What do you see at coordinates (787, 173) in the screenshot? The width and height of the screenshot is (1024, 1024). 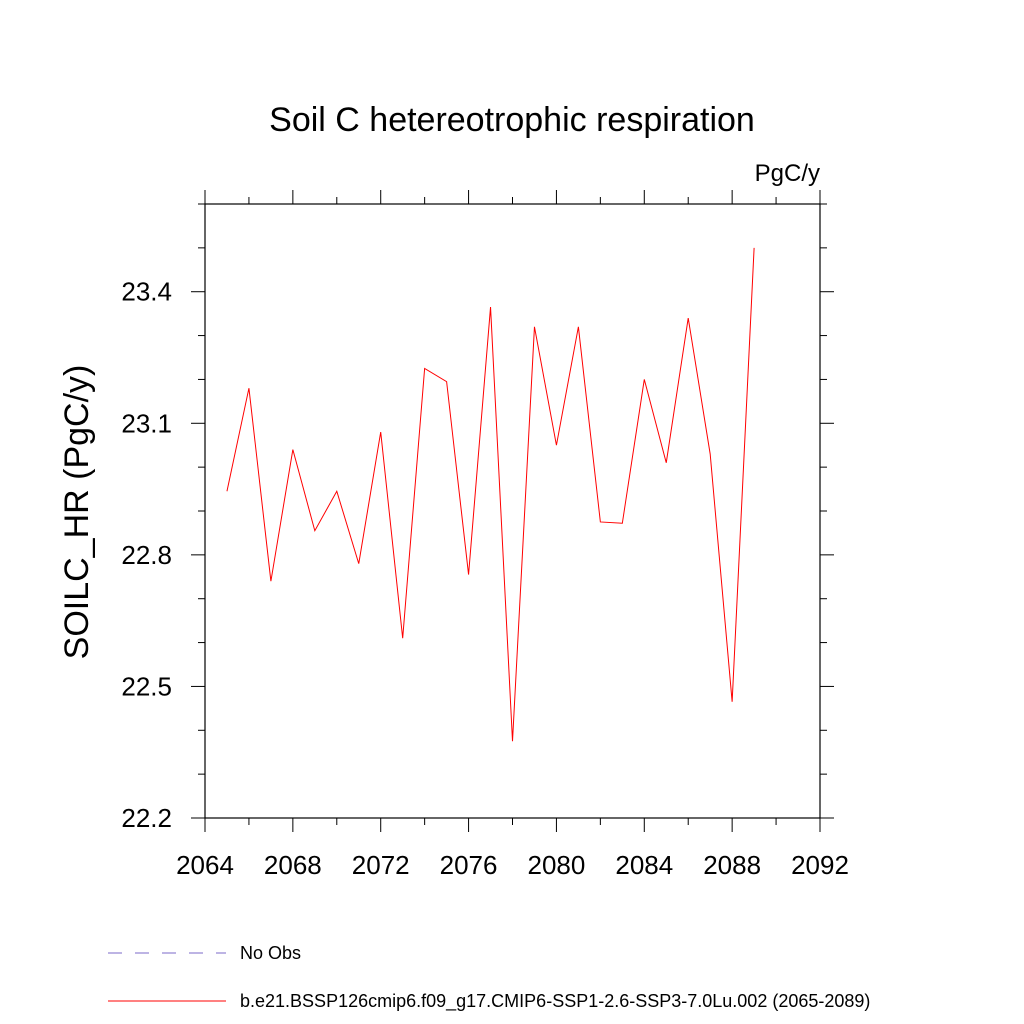 I see `units-label: PgC/y` at bounding box center [787, 173].